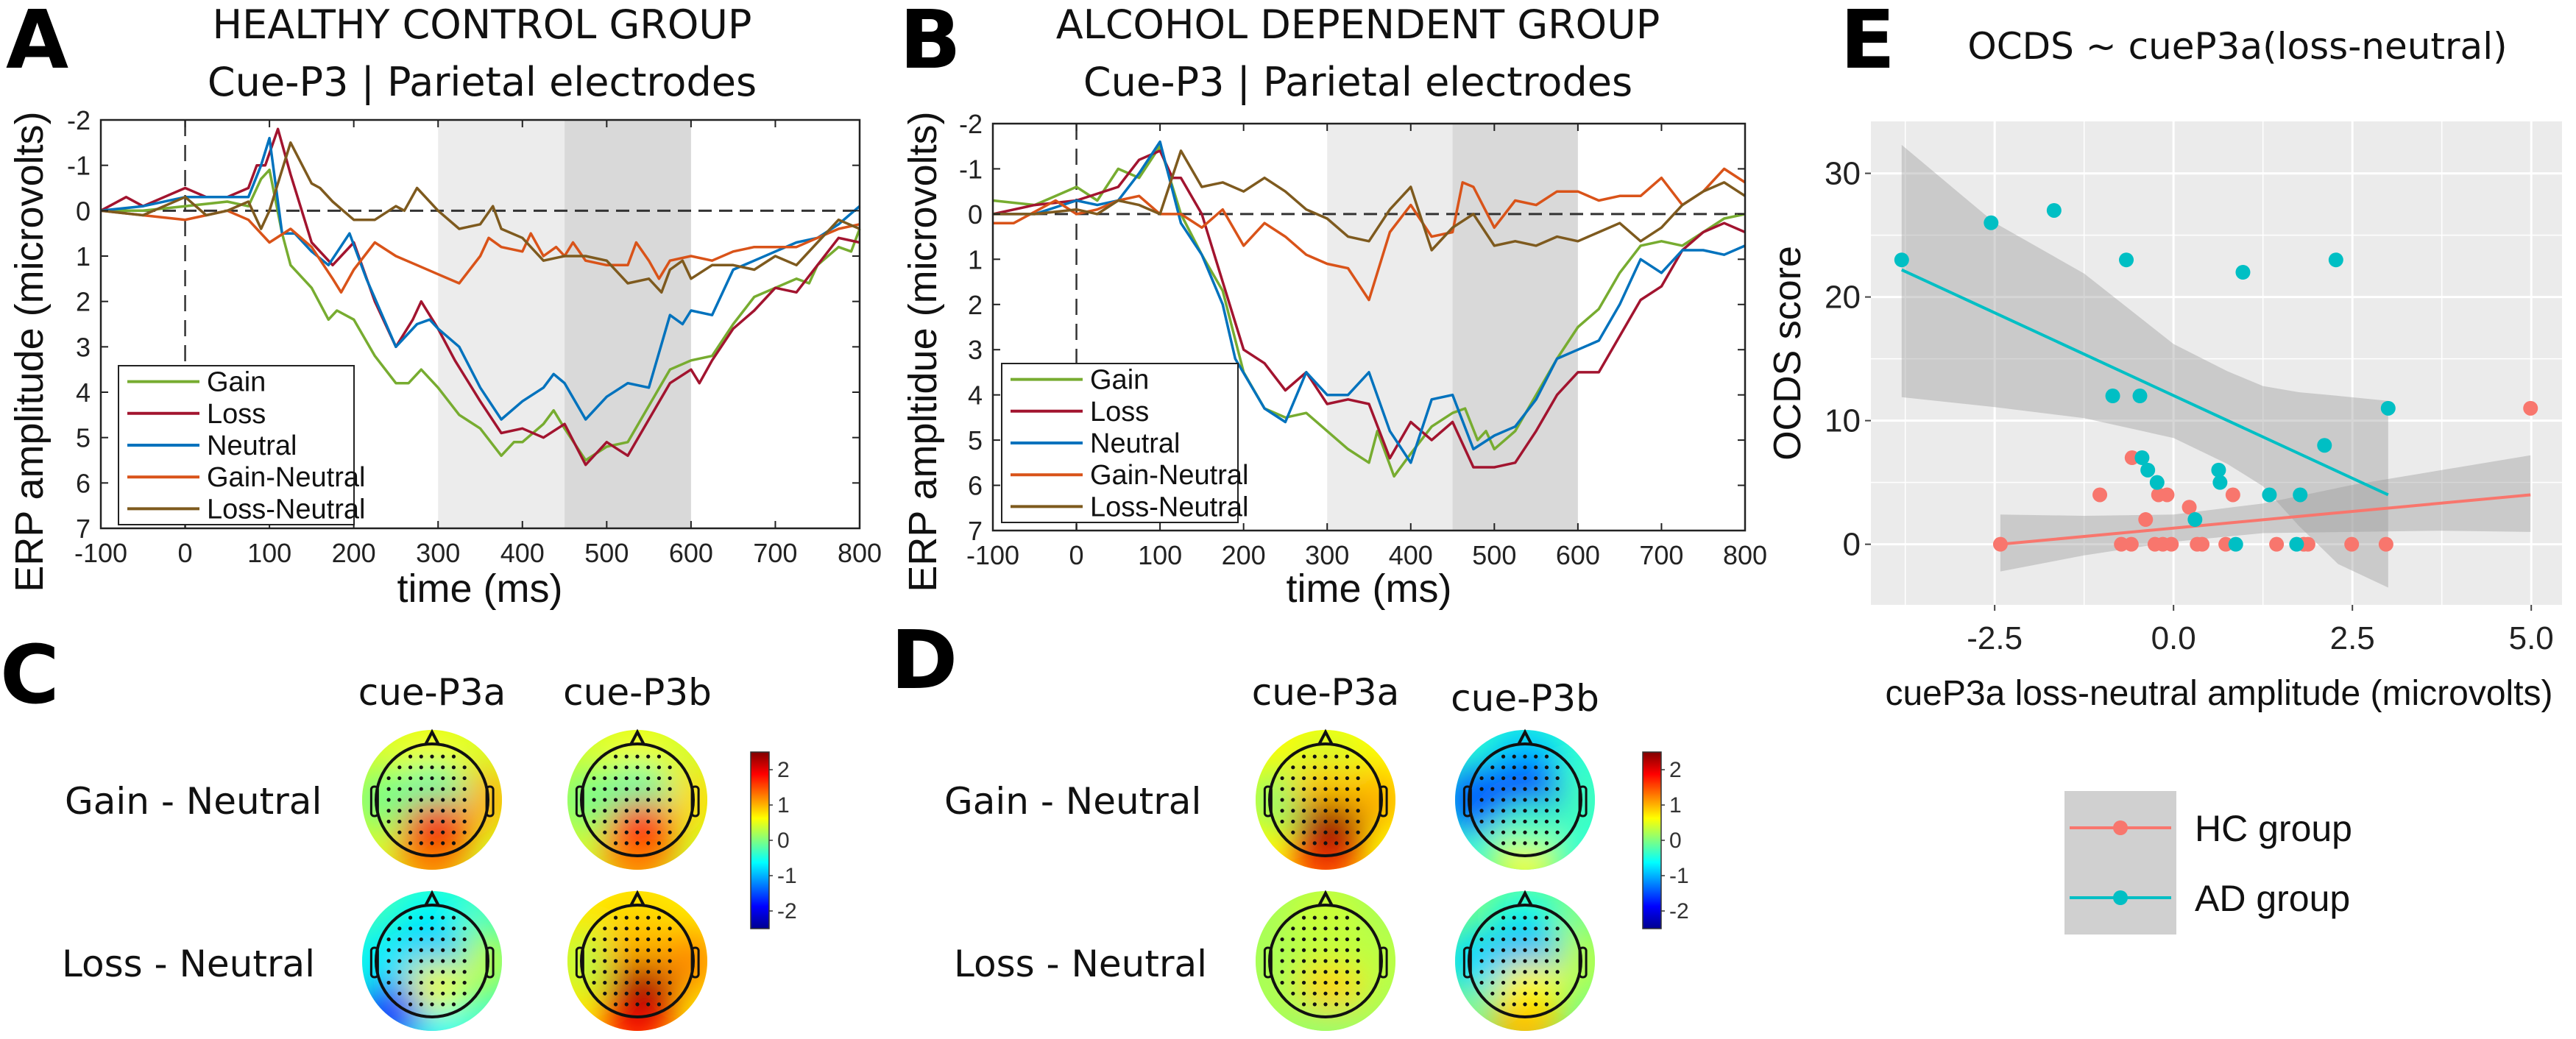  What do you see at coordinates (1852, 545) in the screenshot?
I see `panel-e-y-tick-label: 0` at bounding box center [1852, 545].